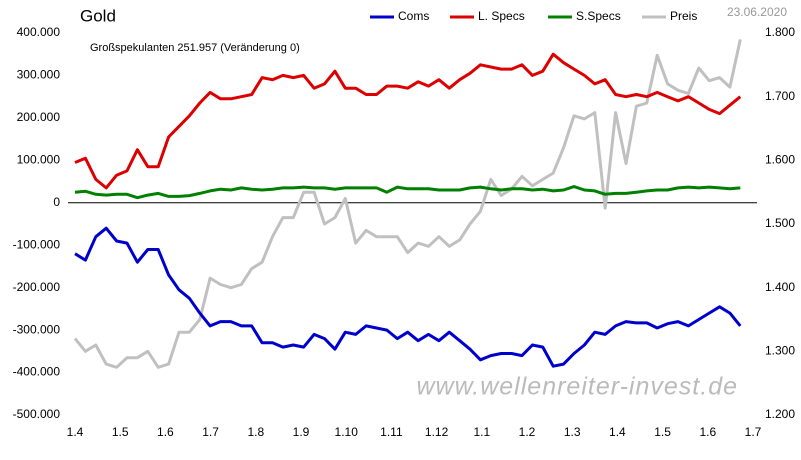 Image resolution: width=801 pixels, height=460 pixels. Describe the element at coordinates (301, 432) in the screenshot. I see `x-tick-label: 1.9` at that location.